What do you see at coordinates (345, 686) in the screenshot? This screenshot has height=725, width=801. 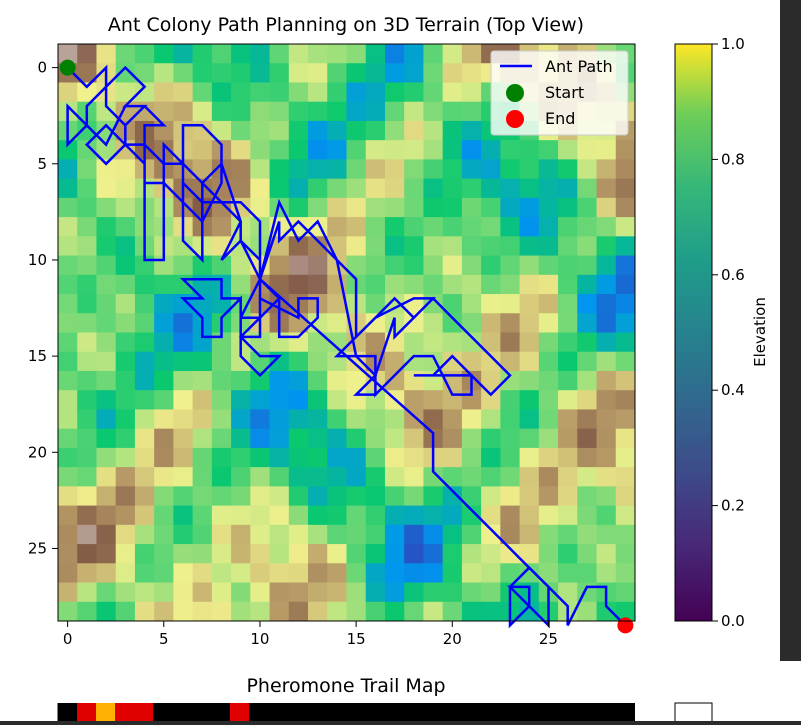 I see `pheromone-title: Pheromone Trail Map` at bounding box center [345, 686].